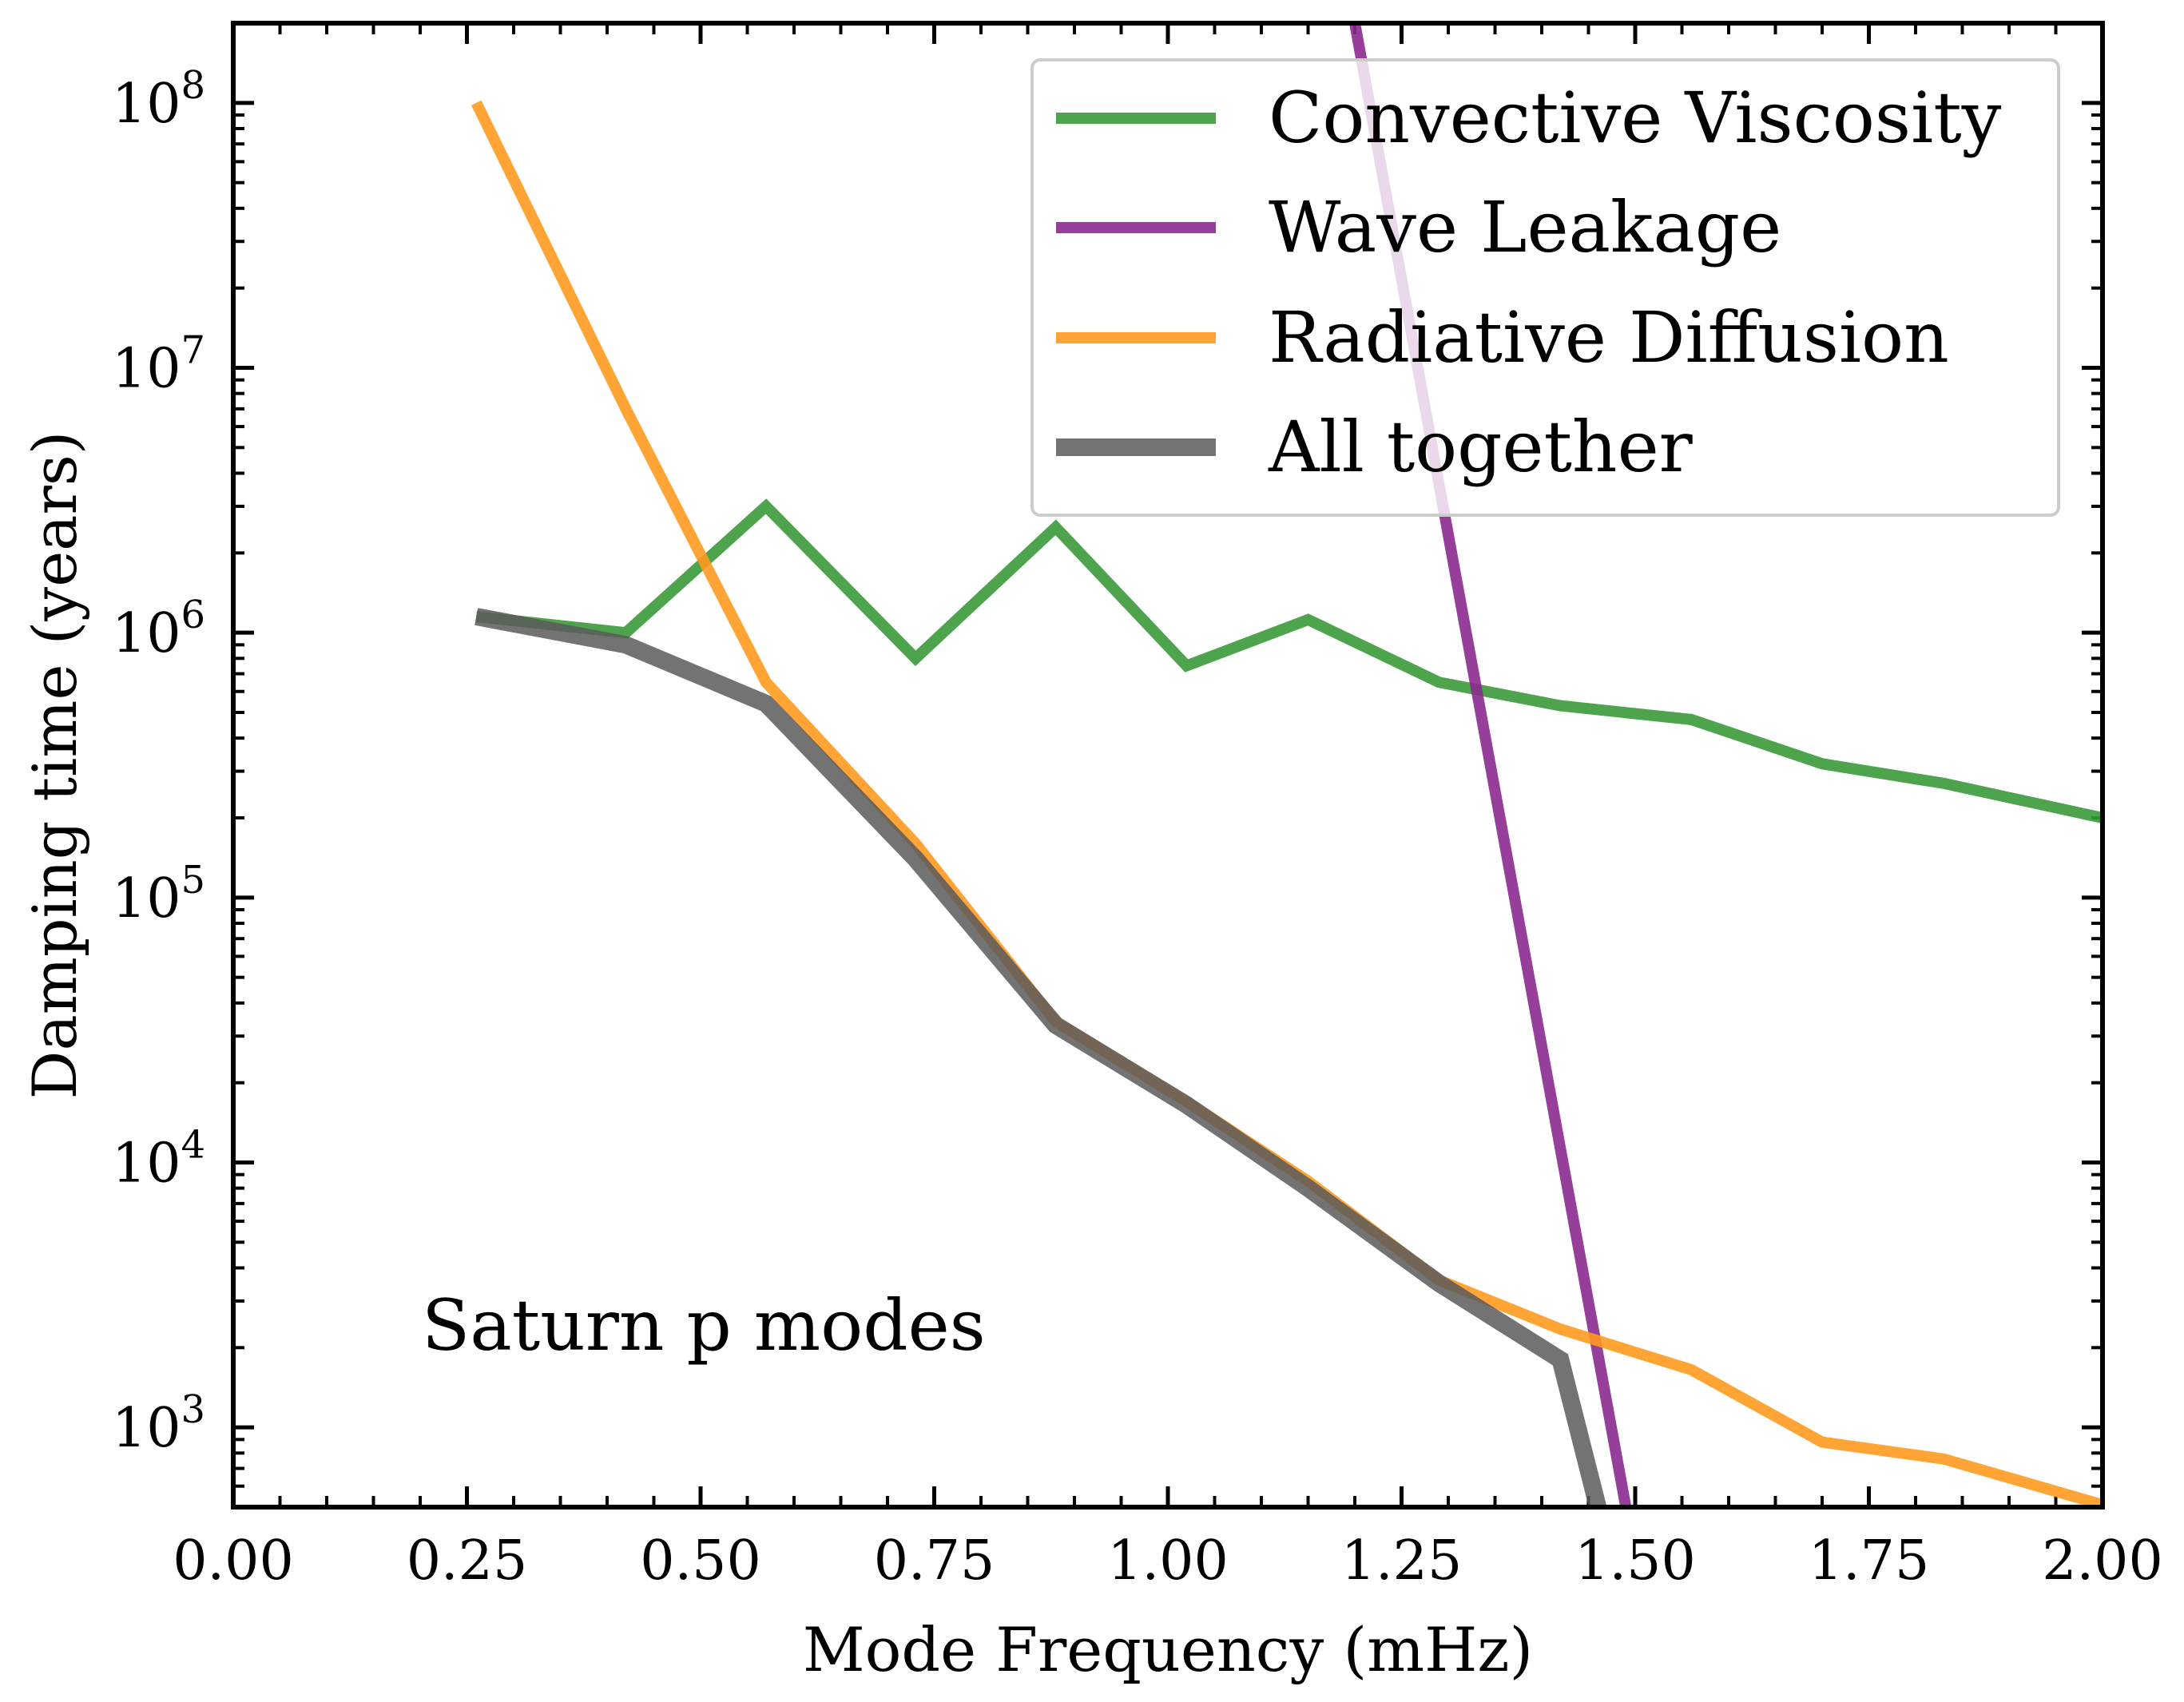 Image resolution: width=2184 pixels, height=1702 pixels. I want to click on x-tick-label: 0.75, so click(935, 1561).